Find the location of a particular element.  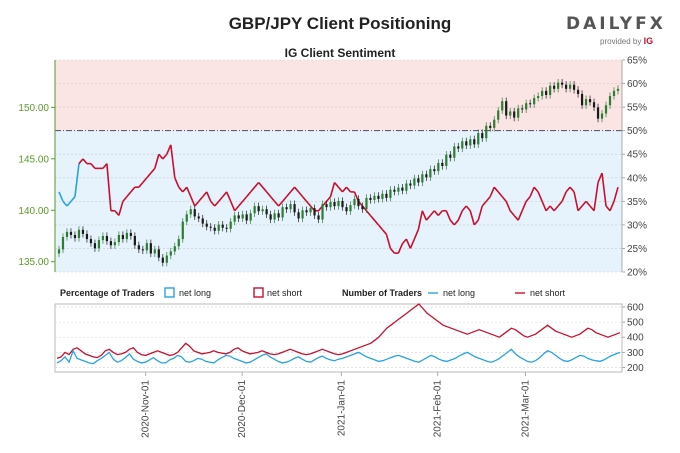

percent-tick-label: 50% is located at coordinates (637, 131).